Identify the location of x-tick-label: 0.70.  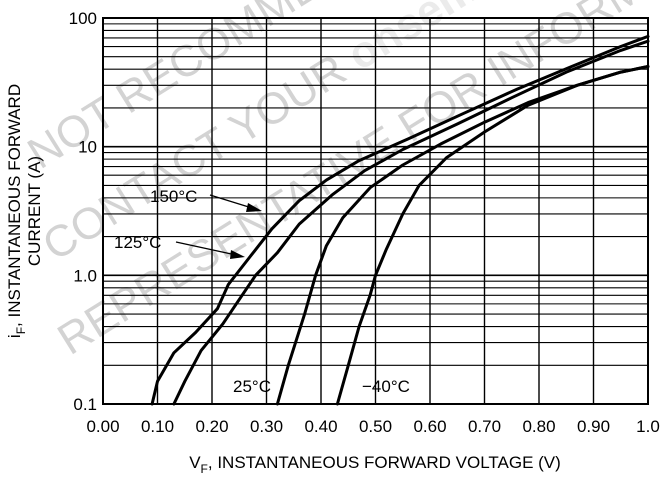
(484, 426).